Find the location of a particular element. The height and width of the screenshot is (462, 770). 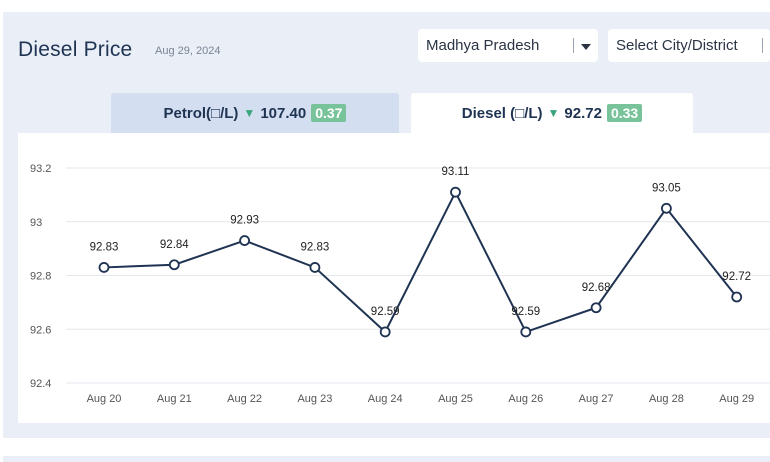

data-label: 92.84 is located at coordinates (174, 245).